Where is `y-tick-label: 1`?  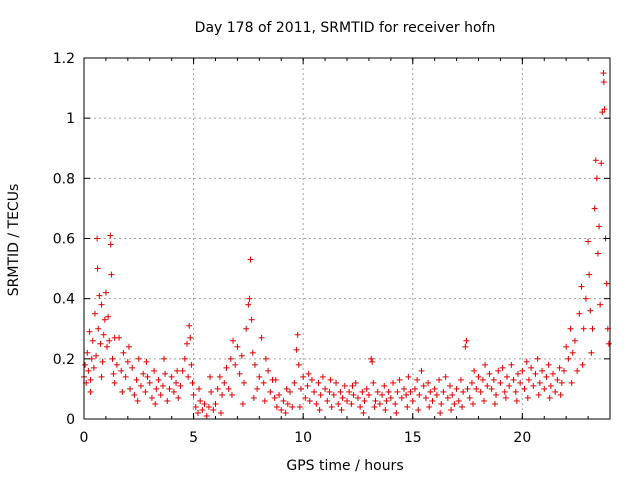
y-tick-label: 1 is located at coordinates (70, 119).